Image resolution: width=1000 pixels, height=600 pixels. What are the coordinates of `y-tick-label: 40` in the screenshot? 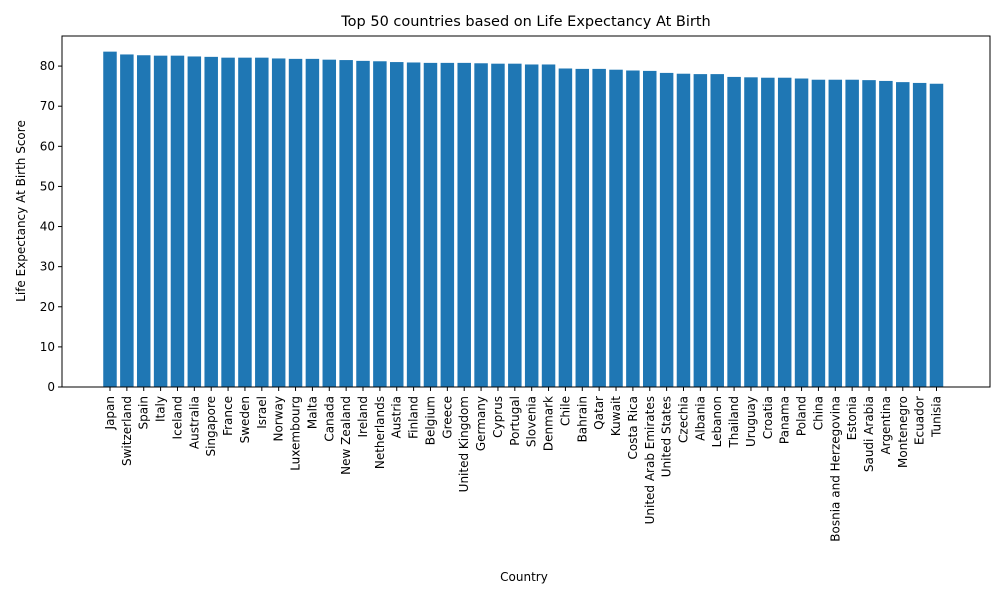 It's located at (47, 227).